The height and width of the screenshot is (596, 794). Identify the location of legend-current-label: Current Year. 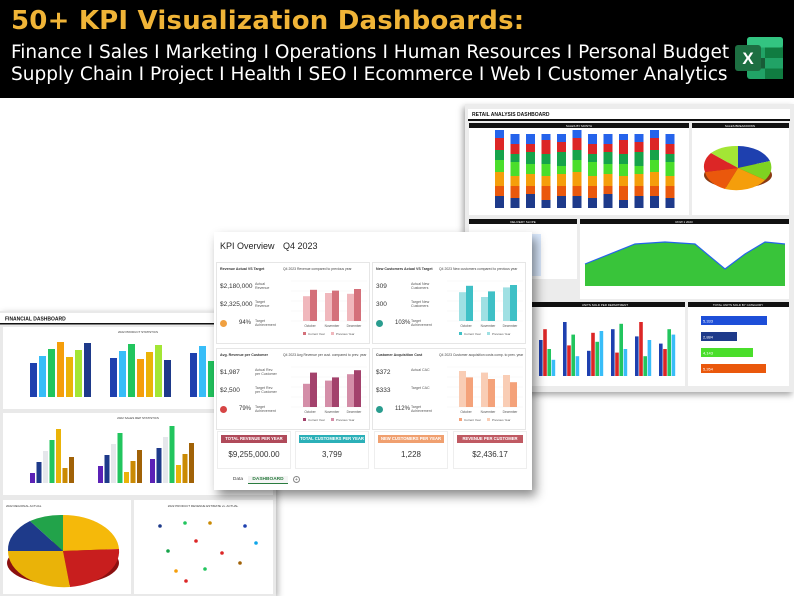
(472, 334).